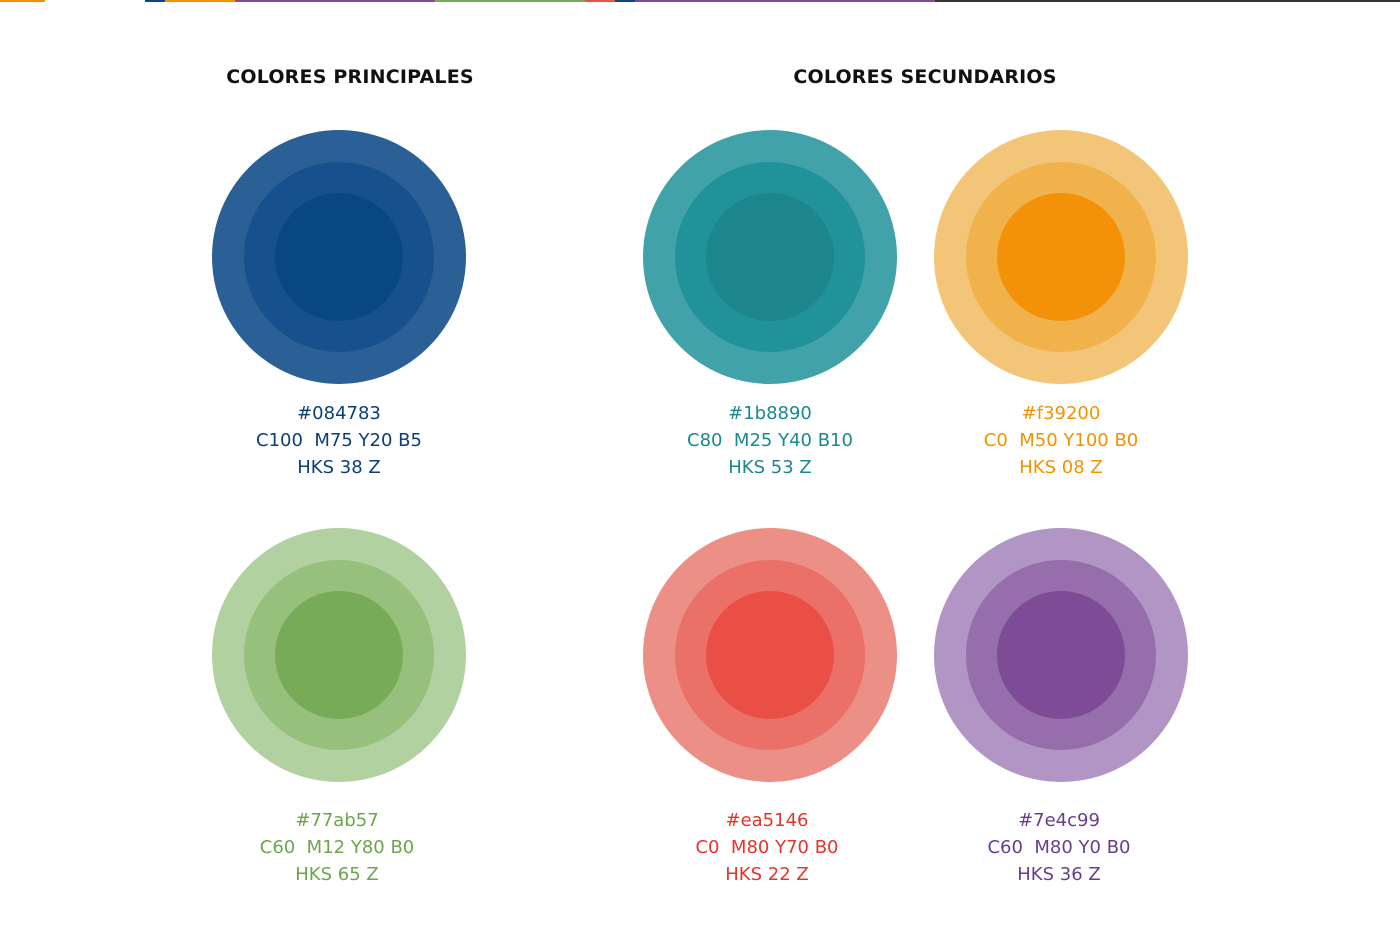 This screenshot has height=944, width=1400. I want to click on color-info-blue: #084783 C100 M75 Y20 B5 HKS 38 Z, so click(339, 440).